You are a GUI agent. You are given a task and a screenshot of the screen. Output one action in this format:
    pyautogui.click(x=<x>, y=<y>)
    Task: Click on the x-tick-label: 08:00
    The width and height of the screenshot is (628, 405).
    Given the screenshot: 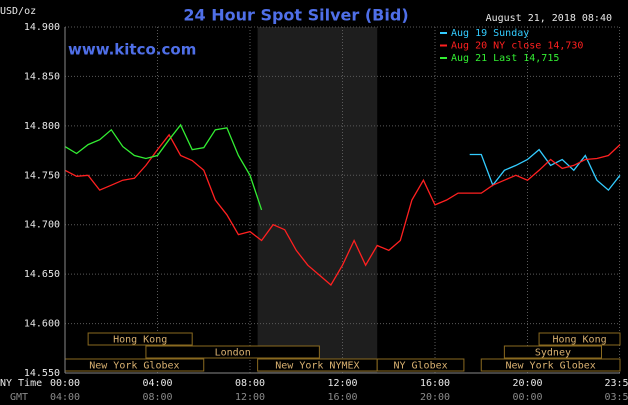 What is the action you would take?
    pyautogui.click(x=250, y=383)
    